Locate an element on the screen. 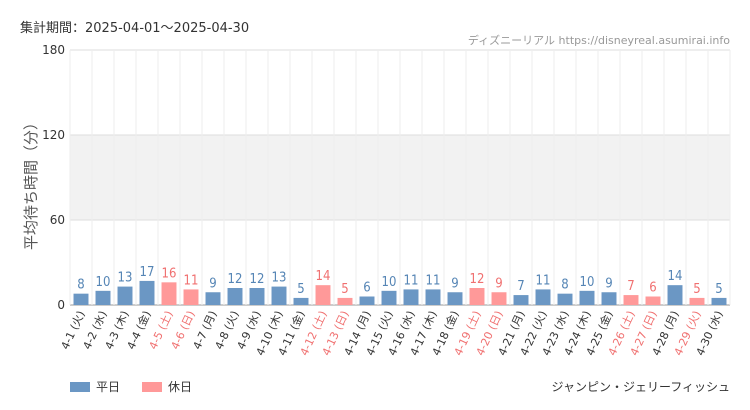  legend-swatch-weekday is located at coordinates (80, 386).